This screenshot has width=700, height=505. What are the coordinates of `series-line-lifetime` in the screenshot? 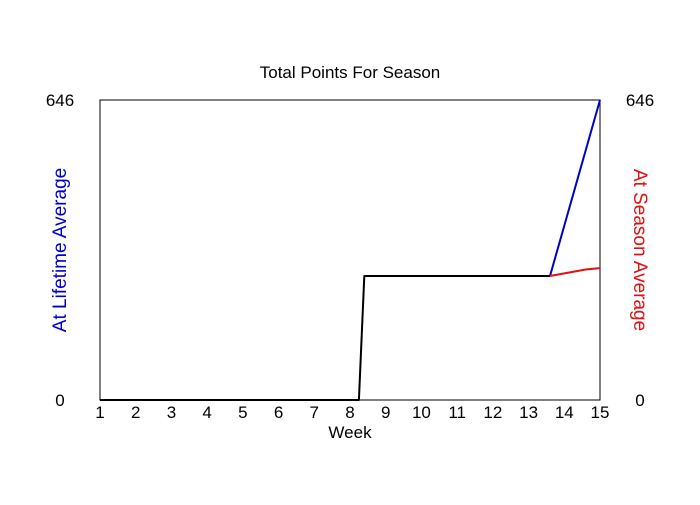 It's located at (575, 188).